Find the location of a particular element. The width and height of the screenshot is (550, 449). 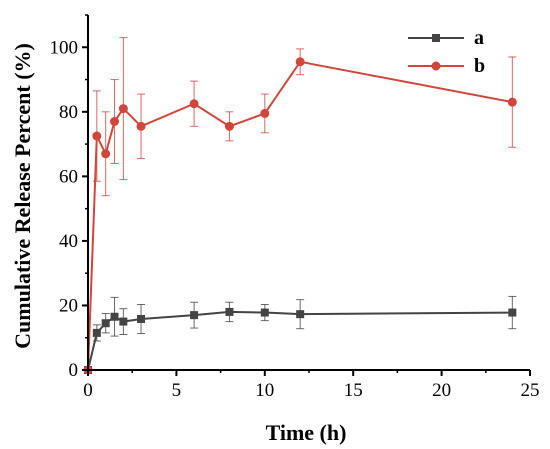

y-tick-label: 0 is located at coordinates (74, 370).